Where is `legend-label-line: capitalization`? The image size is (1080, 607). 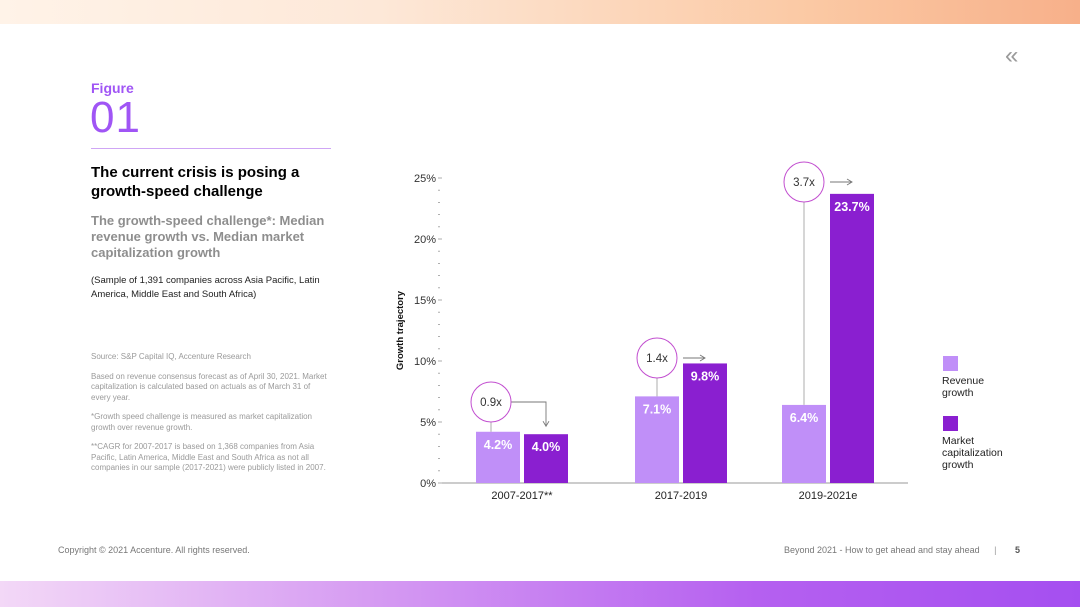 legend-label-line: capitalization is located at coordinates (972, 453).